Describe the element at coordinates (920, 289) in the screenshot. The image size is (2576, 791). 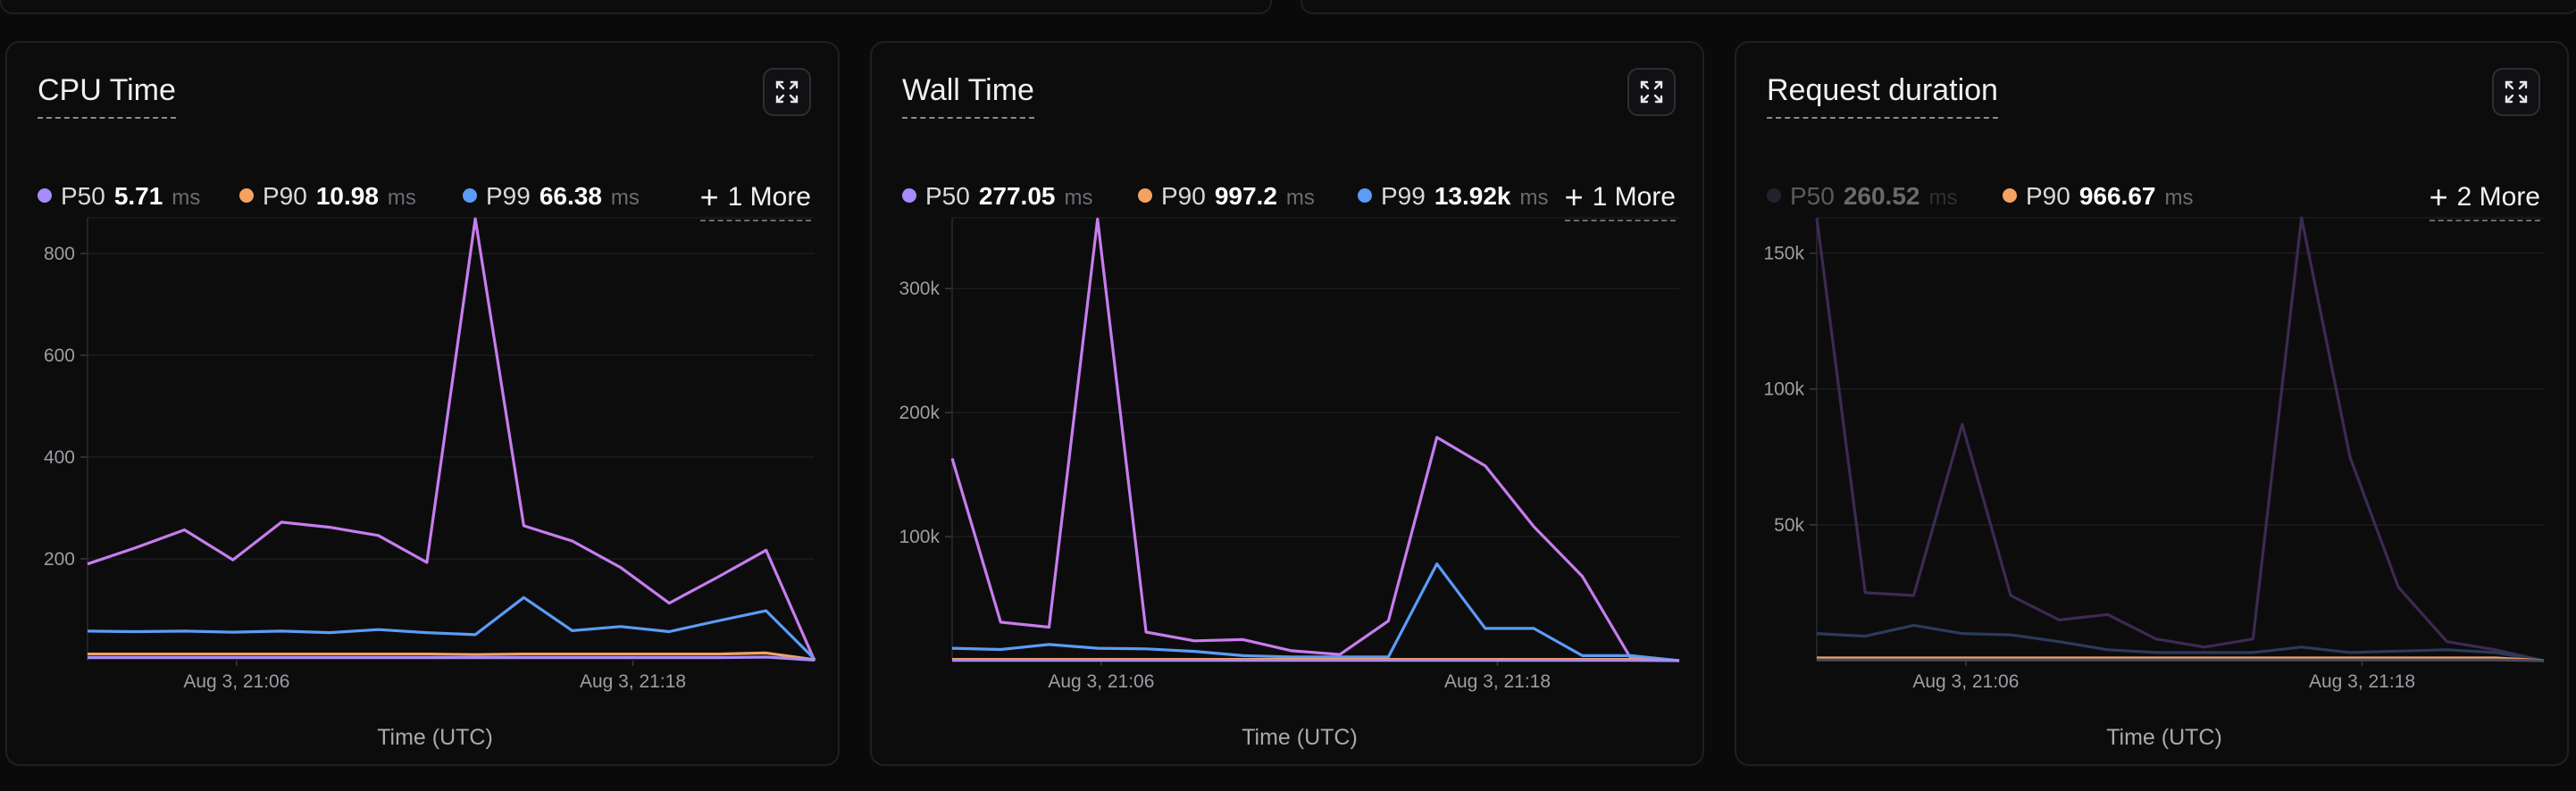
I see `y-tick-label: 300k` at that location.